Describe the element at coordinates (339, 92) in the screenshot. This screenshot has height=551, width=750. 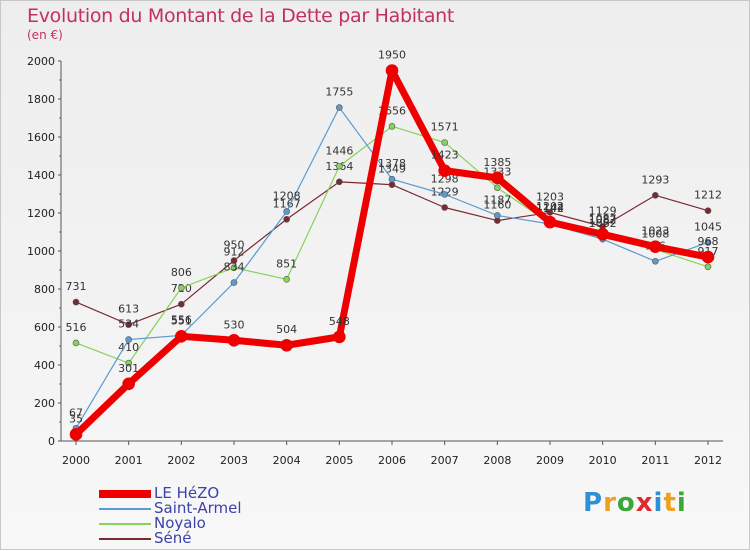
I see `data-label-saint-armel: 1755` at that location.